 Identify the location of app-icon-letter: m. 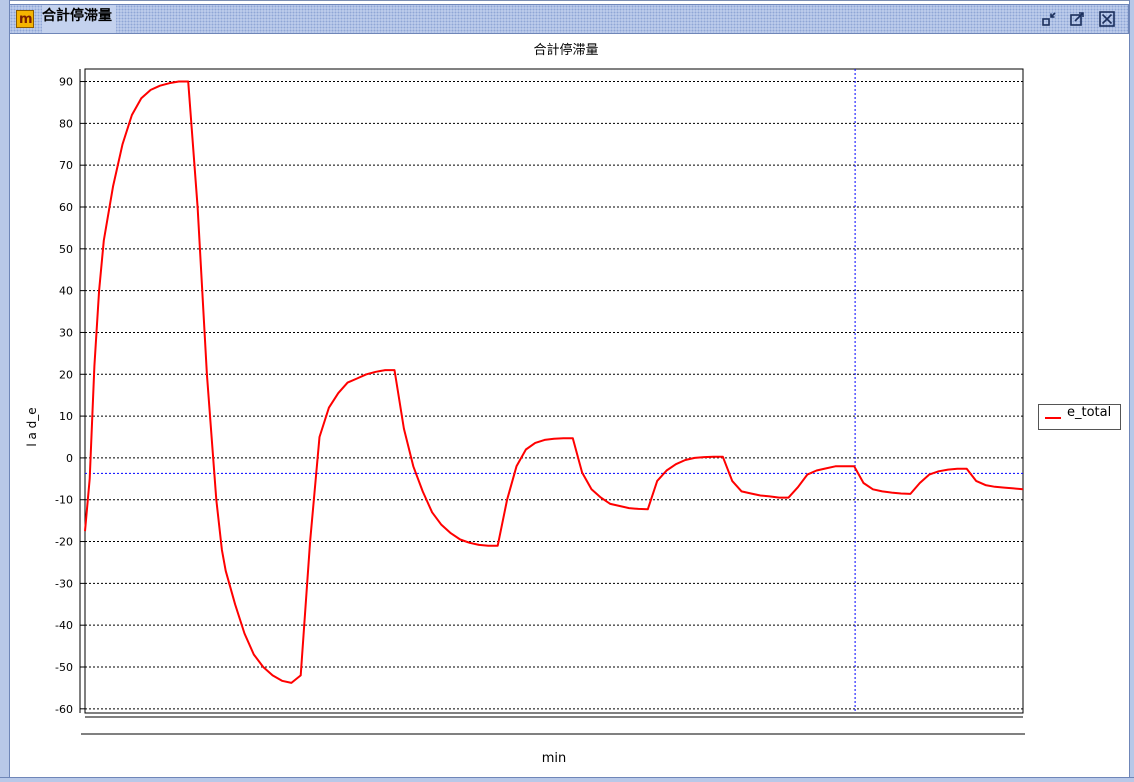
(26, 19).